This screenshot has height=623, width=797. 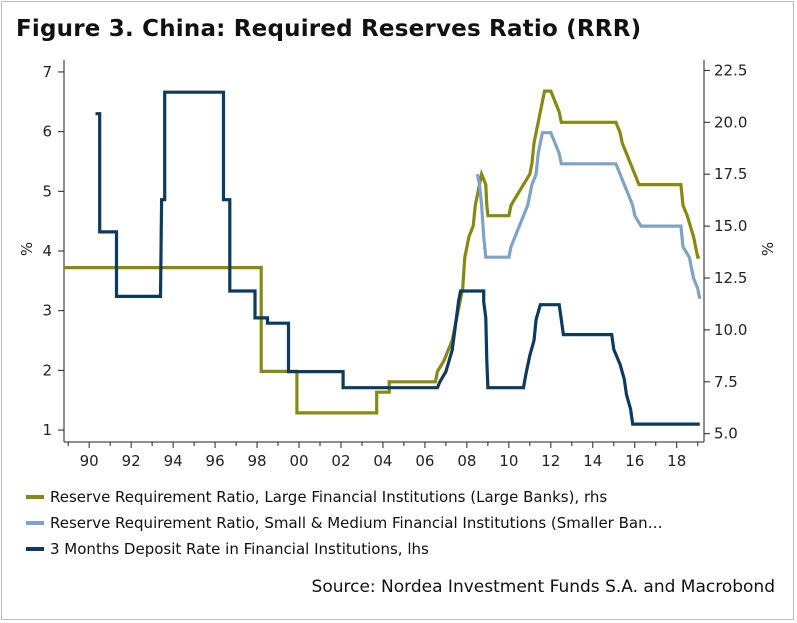 I want to click on y-tick-label-left: 2, so click(x=47, y=370).